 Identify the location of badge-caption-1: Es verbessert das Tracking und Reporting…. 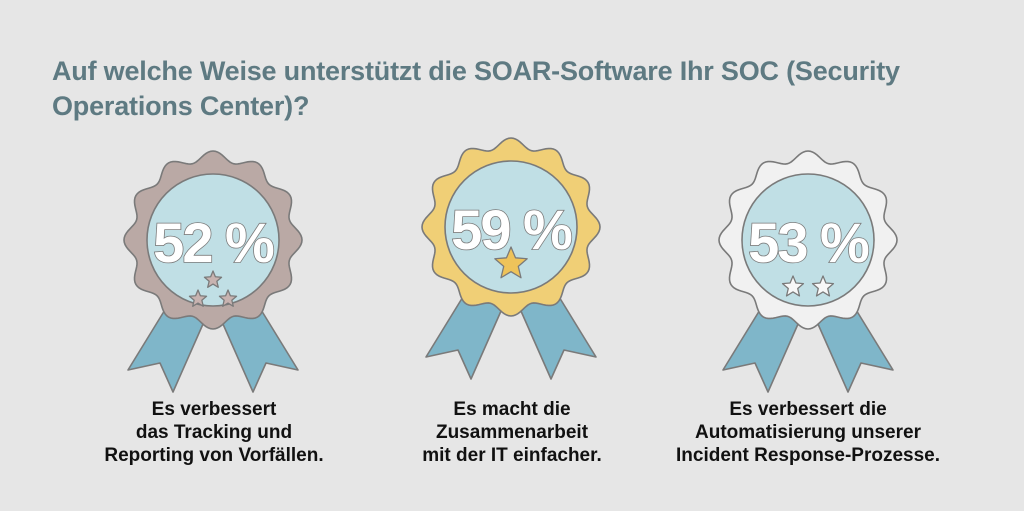
(214, 432).